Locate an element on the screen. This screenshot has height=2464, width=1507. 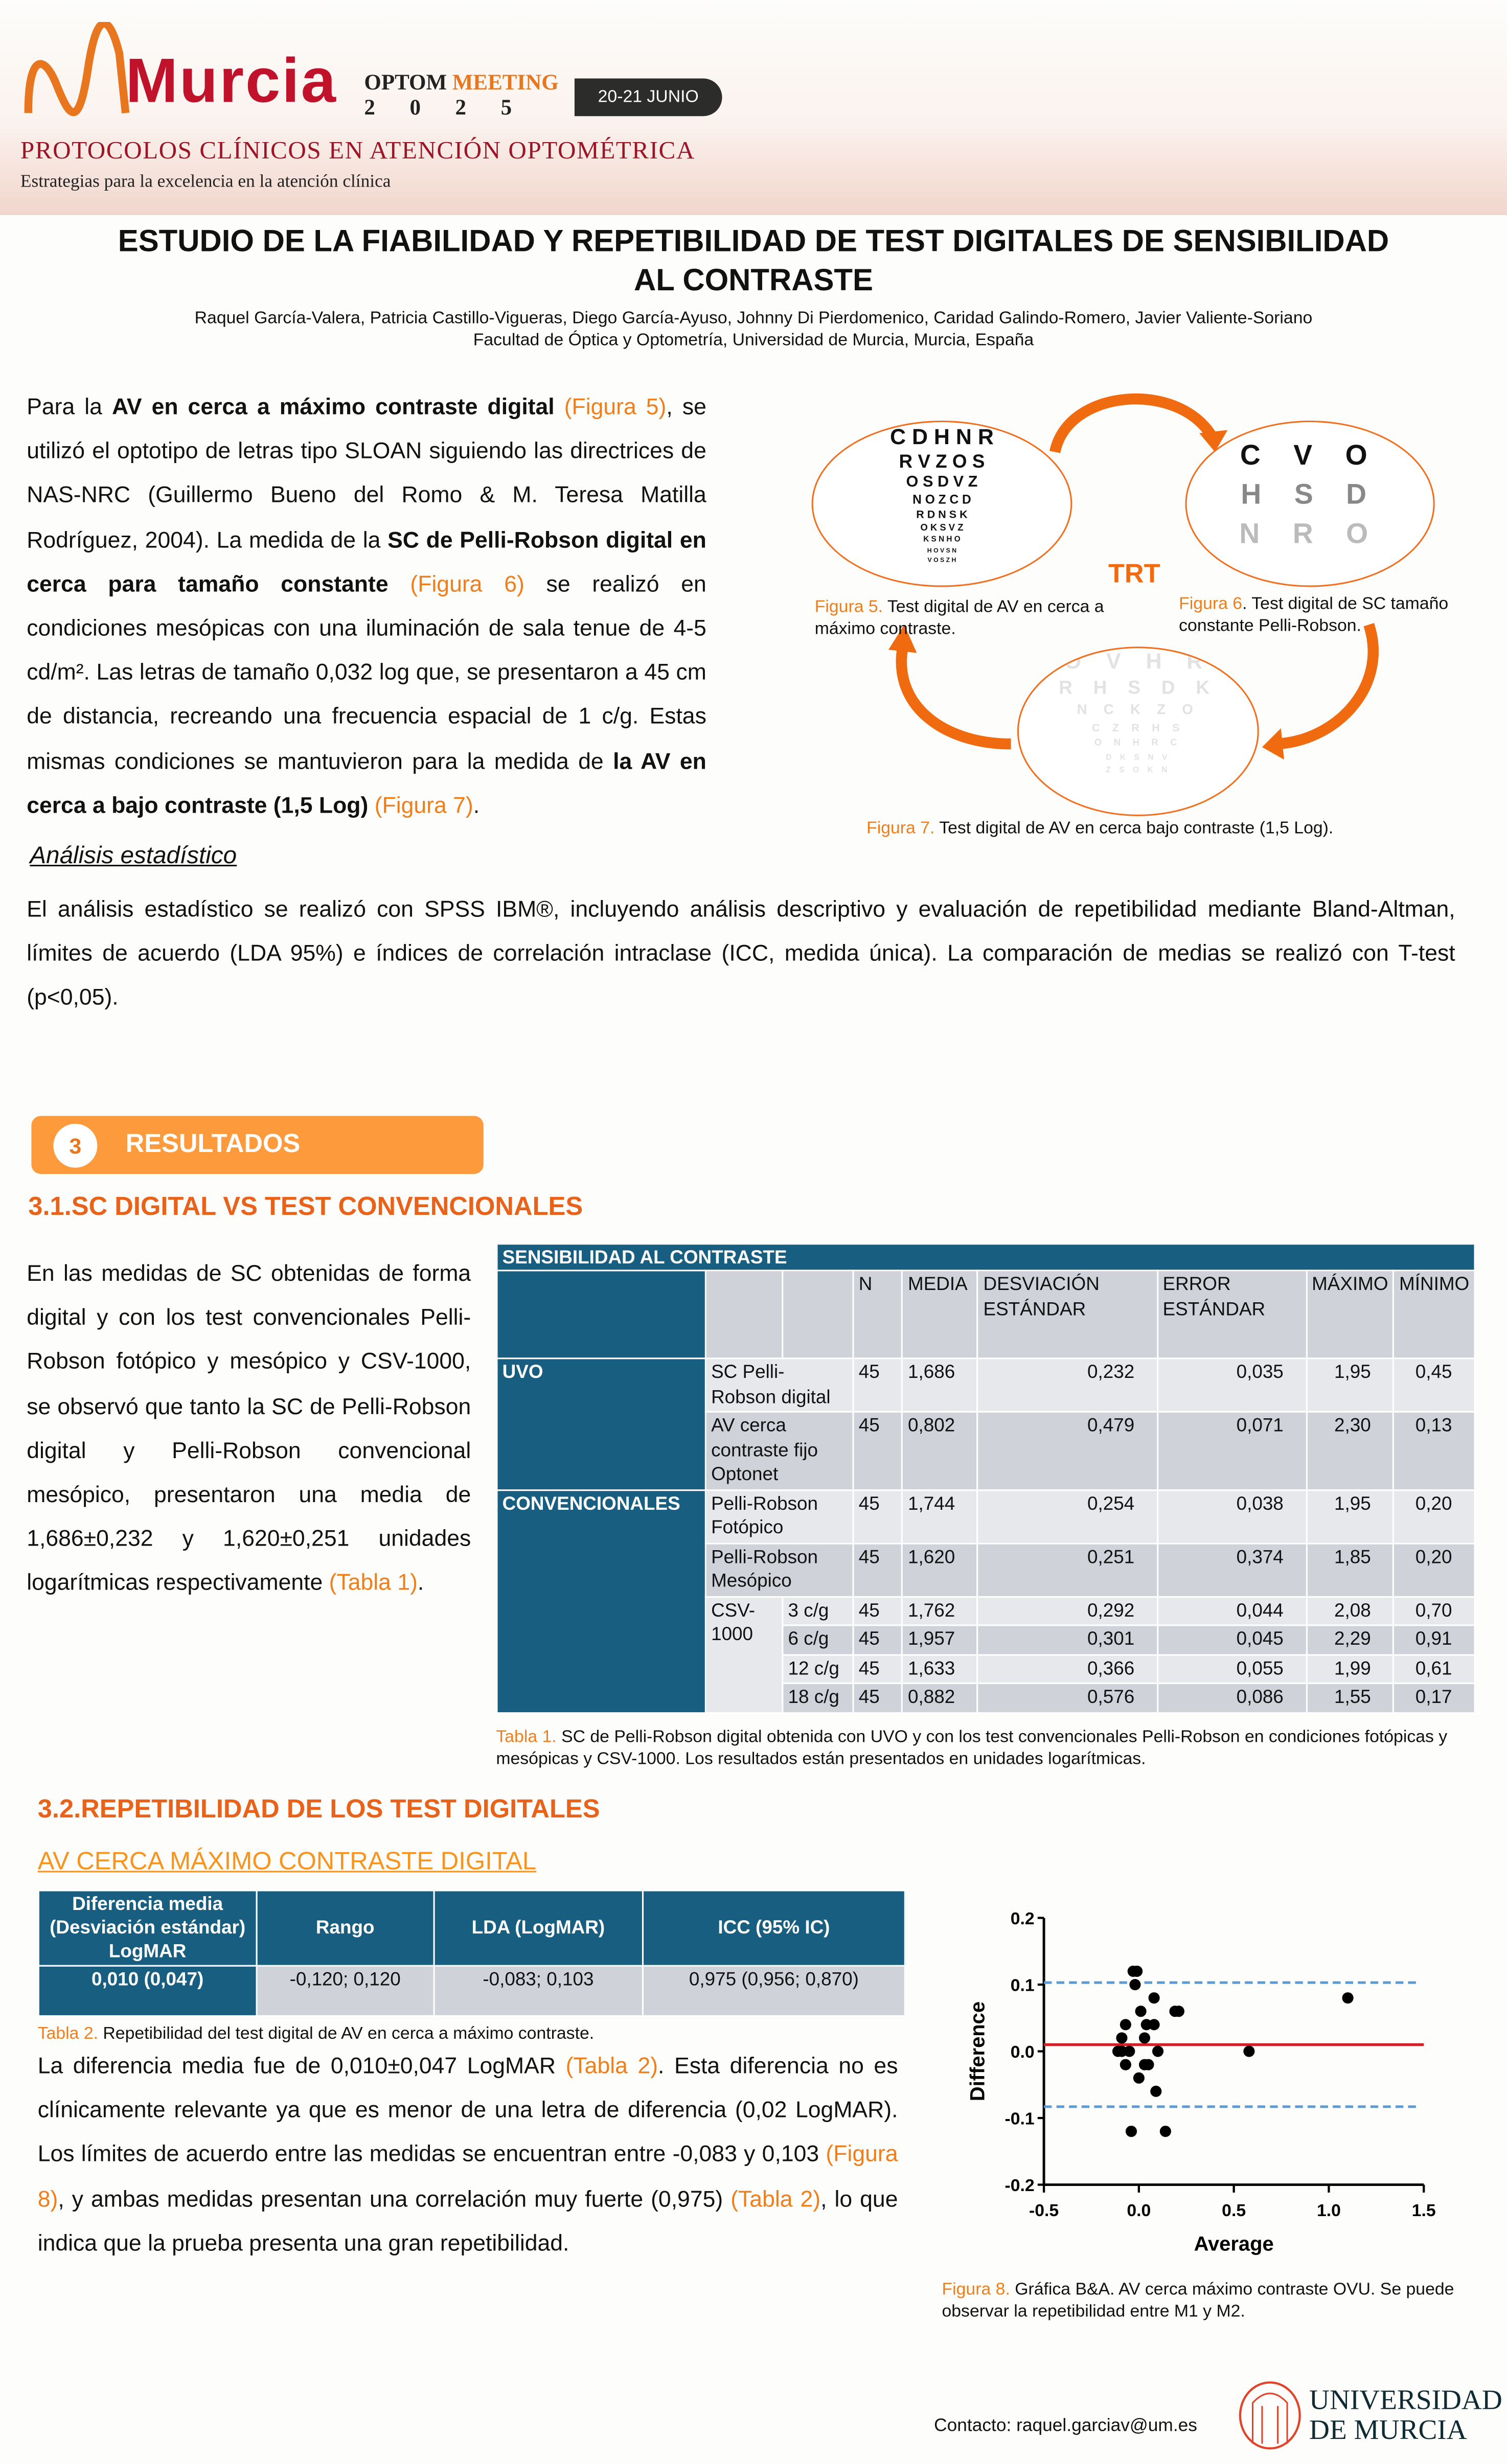
section-3-2-subheading: AV CERCA MÁXIMO CONTRASTE DIGITAL is located at coordinates (287, 1862).